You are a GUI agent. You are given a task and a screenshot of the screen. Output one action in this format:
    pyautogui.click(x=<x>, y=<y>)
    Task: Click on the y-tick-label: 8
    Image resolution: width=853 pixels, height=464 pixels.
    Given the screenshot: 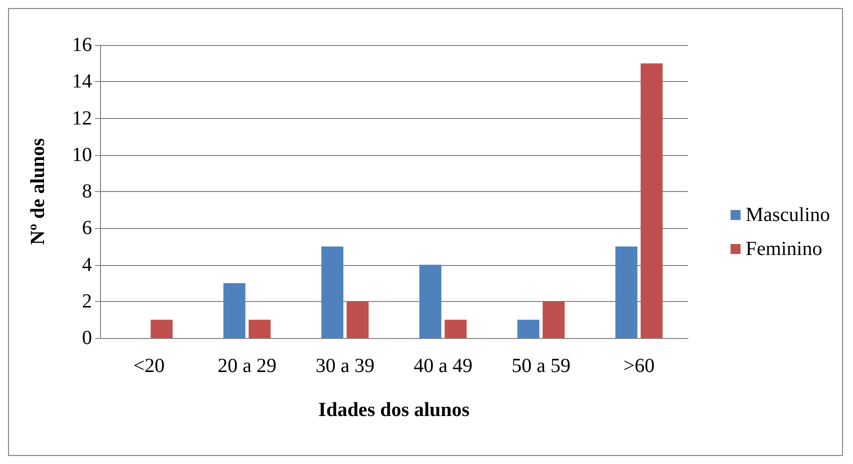 What is the action you would take?
    pyautogui.click(x=87, y=191)
    